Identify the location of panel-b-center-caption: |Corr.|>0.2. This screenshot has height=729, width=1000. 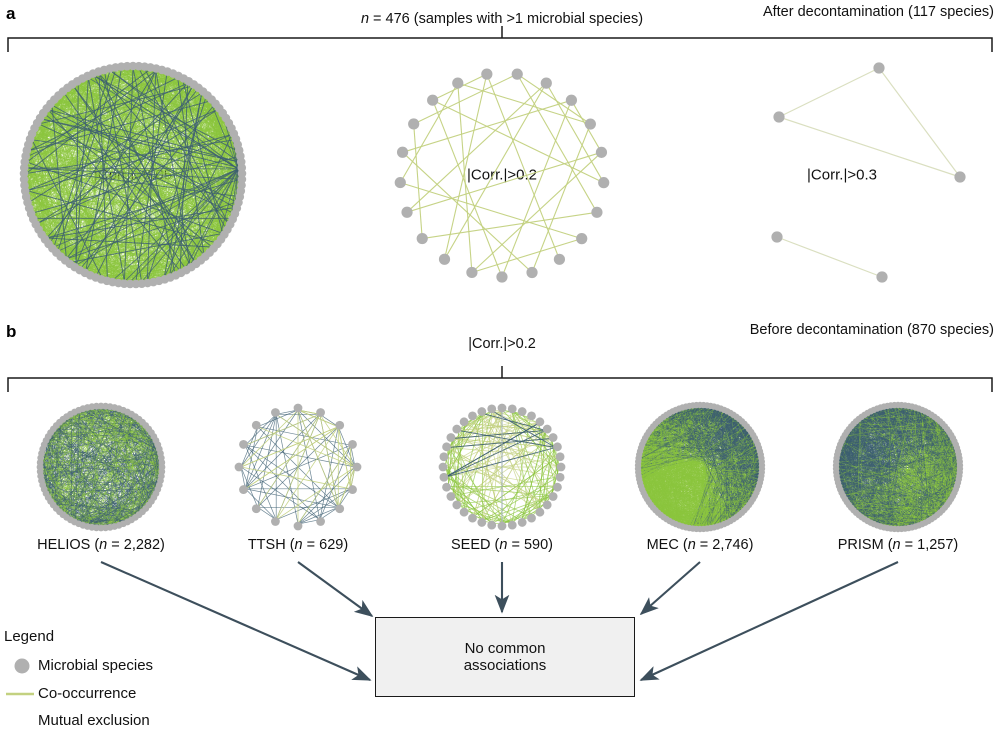
(502, 344).